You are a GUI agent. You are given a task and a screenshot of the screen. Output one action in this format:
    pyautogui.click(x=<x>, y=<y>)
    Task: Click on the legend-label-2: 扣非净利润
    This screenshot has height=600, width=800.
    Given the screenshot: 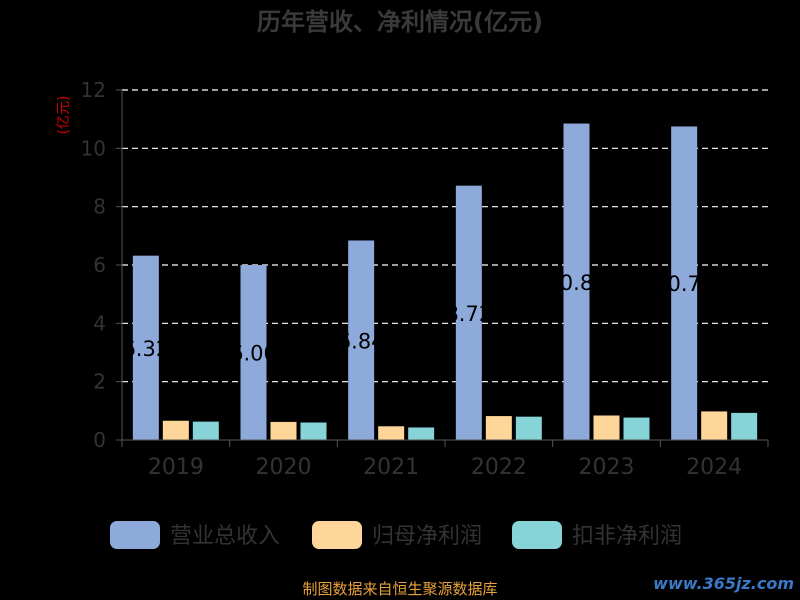 What is the action you would take?
    pyautogui.click(x=627, y=536)
    